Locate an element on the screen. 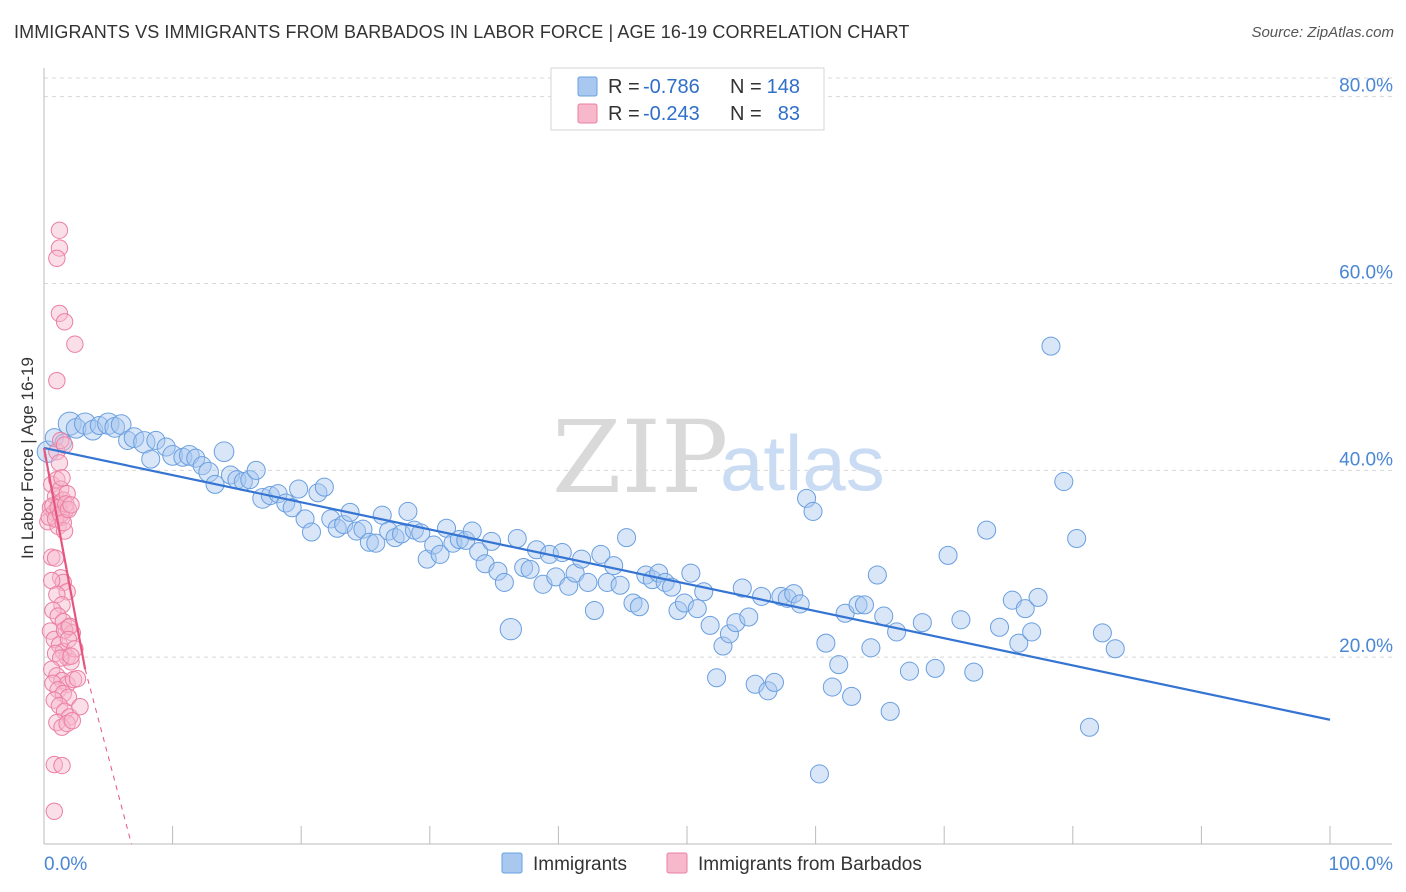  legend-bottom: Immigrants Immigrants from Barbados is located at coordinates (711, 863).